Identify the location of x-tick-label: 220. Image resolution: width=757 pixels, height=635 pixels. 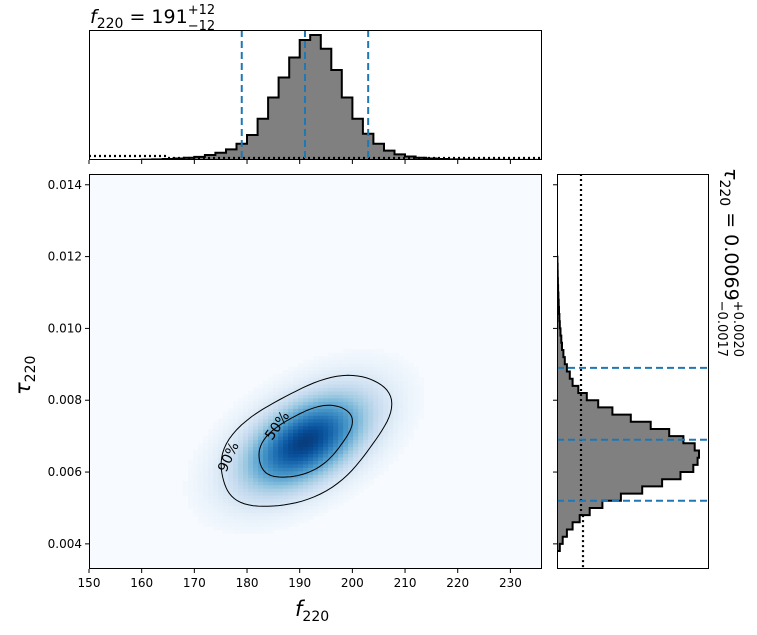
(457, 583).